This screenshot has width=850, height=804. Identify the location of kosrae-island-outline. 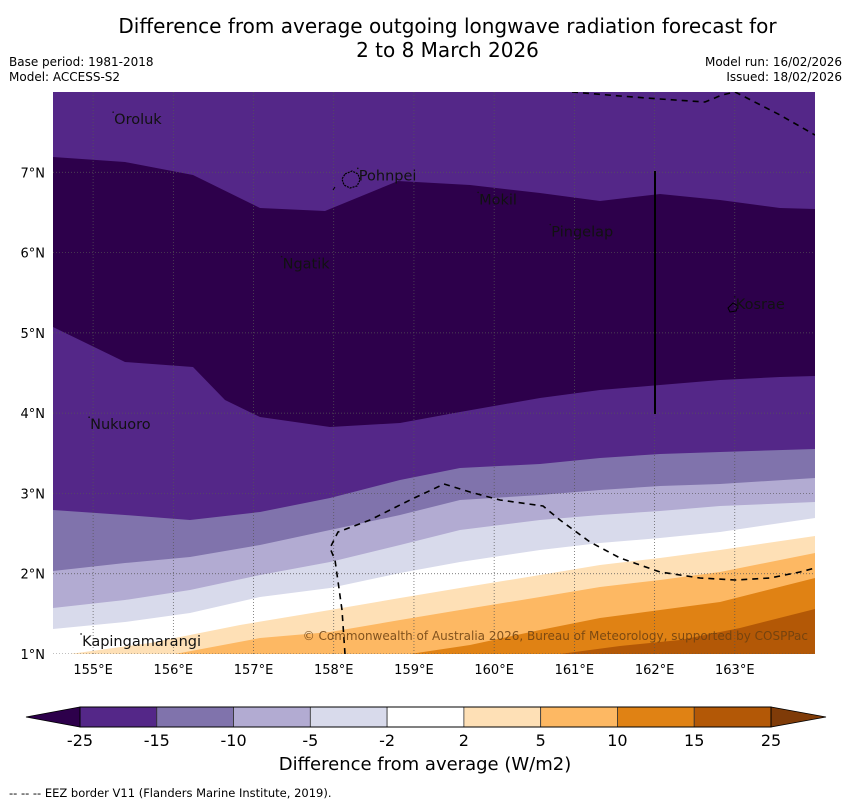
(733, 307).